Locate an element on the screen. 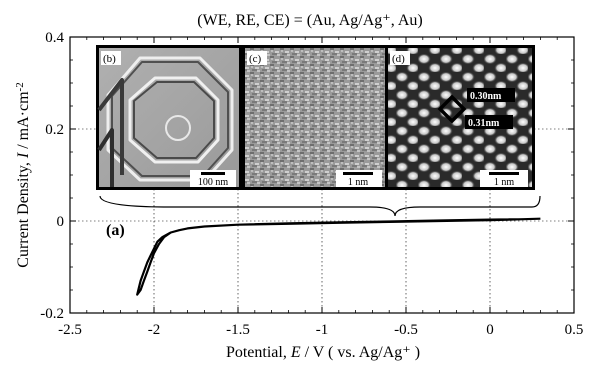 Image resolution: width=596 pixels, height=365 pixels. inset-b-scale-bar is located at coordinates (213, 173).